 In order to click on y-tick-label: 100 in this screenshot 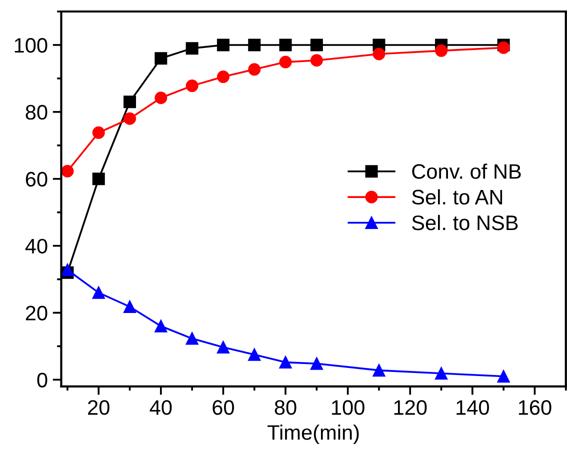, I will do `click(31, 45)`.